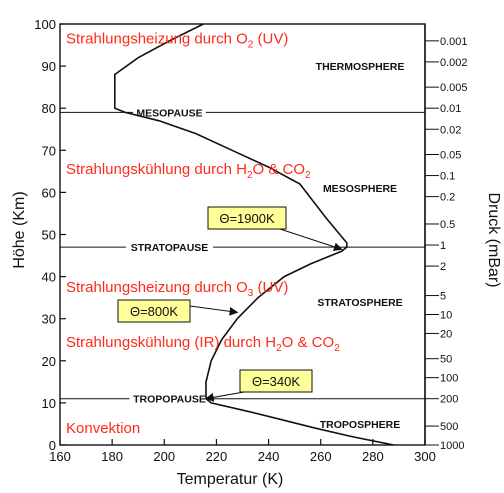  Describe the element at coordinates (443, 267) in the screenshot. I see `pressure-tick-label: 2` at that location.